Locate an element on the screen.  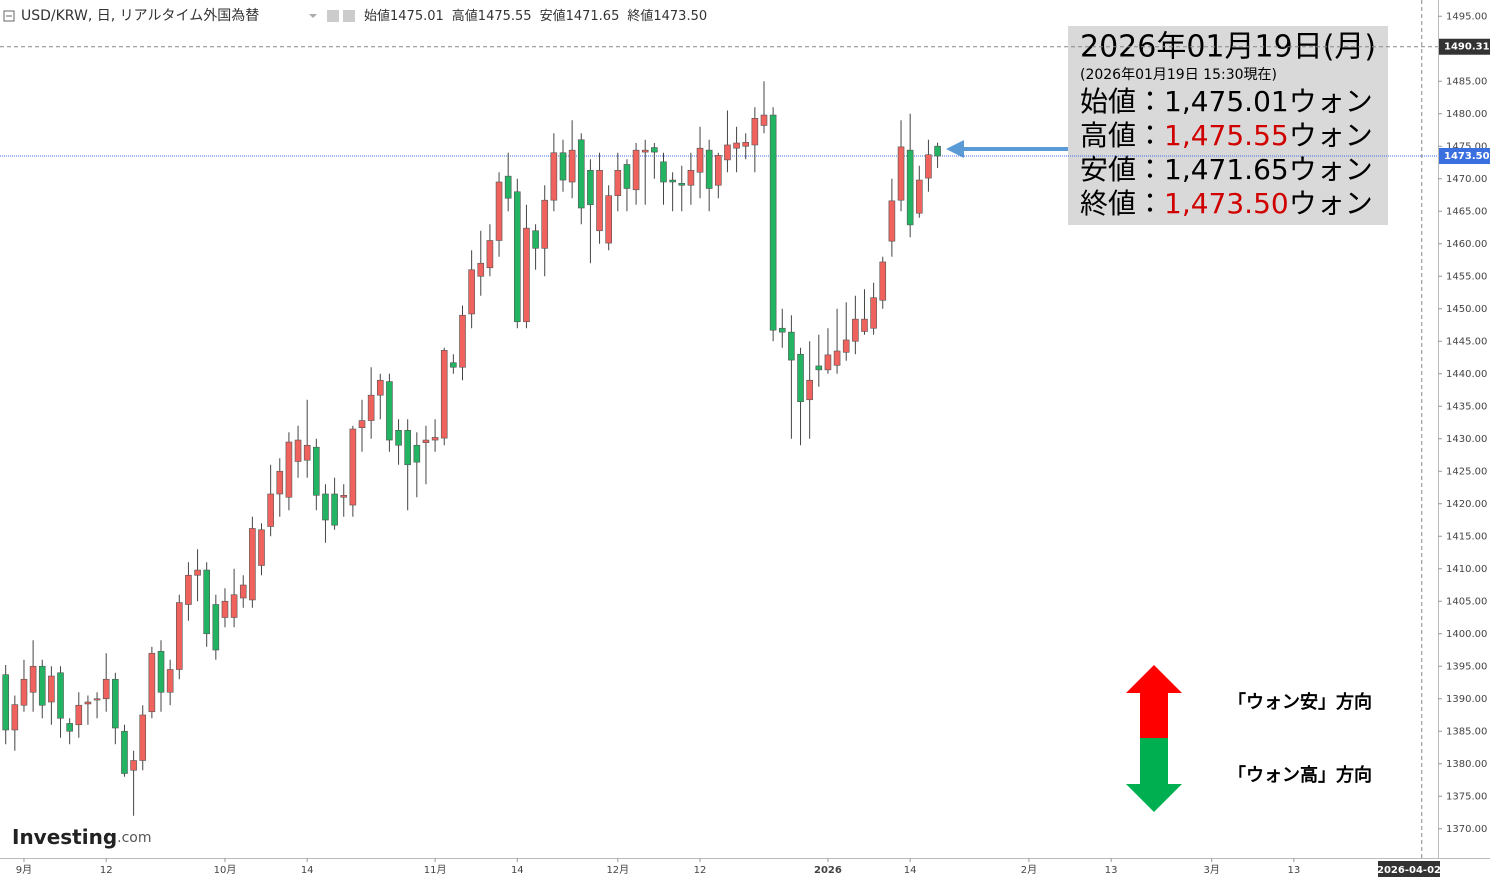
x-tick-label: 12 is located at coordinates (106, 870).